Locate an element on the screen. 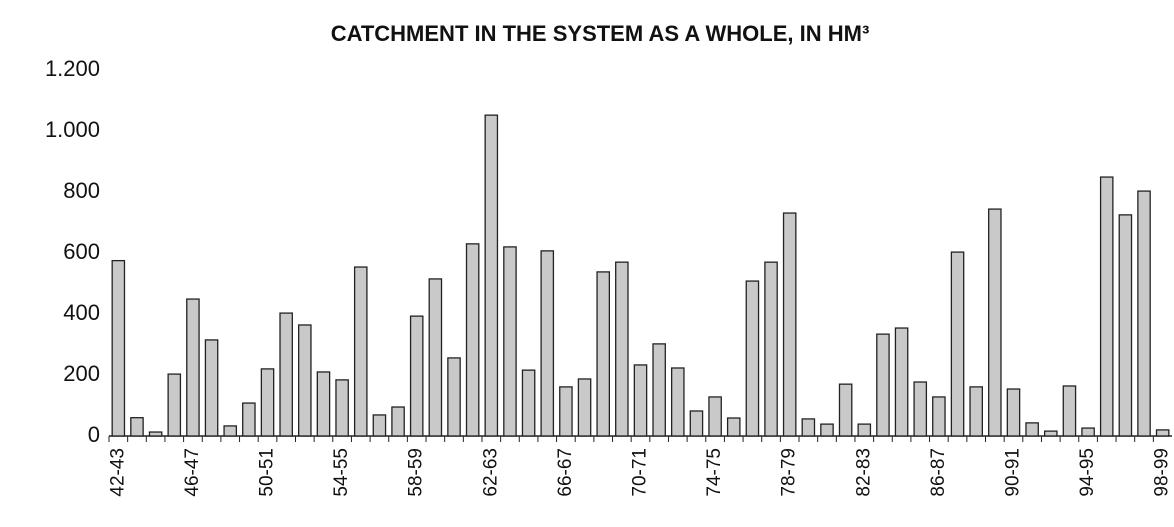 The image size is (1174, 527). x-tick-label: 50-51 is located at coordinates (267, 472).